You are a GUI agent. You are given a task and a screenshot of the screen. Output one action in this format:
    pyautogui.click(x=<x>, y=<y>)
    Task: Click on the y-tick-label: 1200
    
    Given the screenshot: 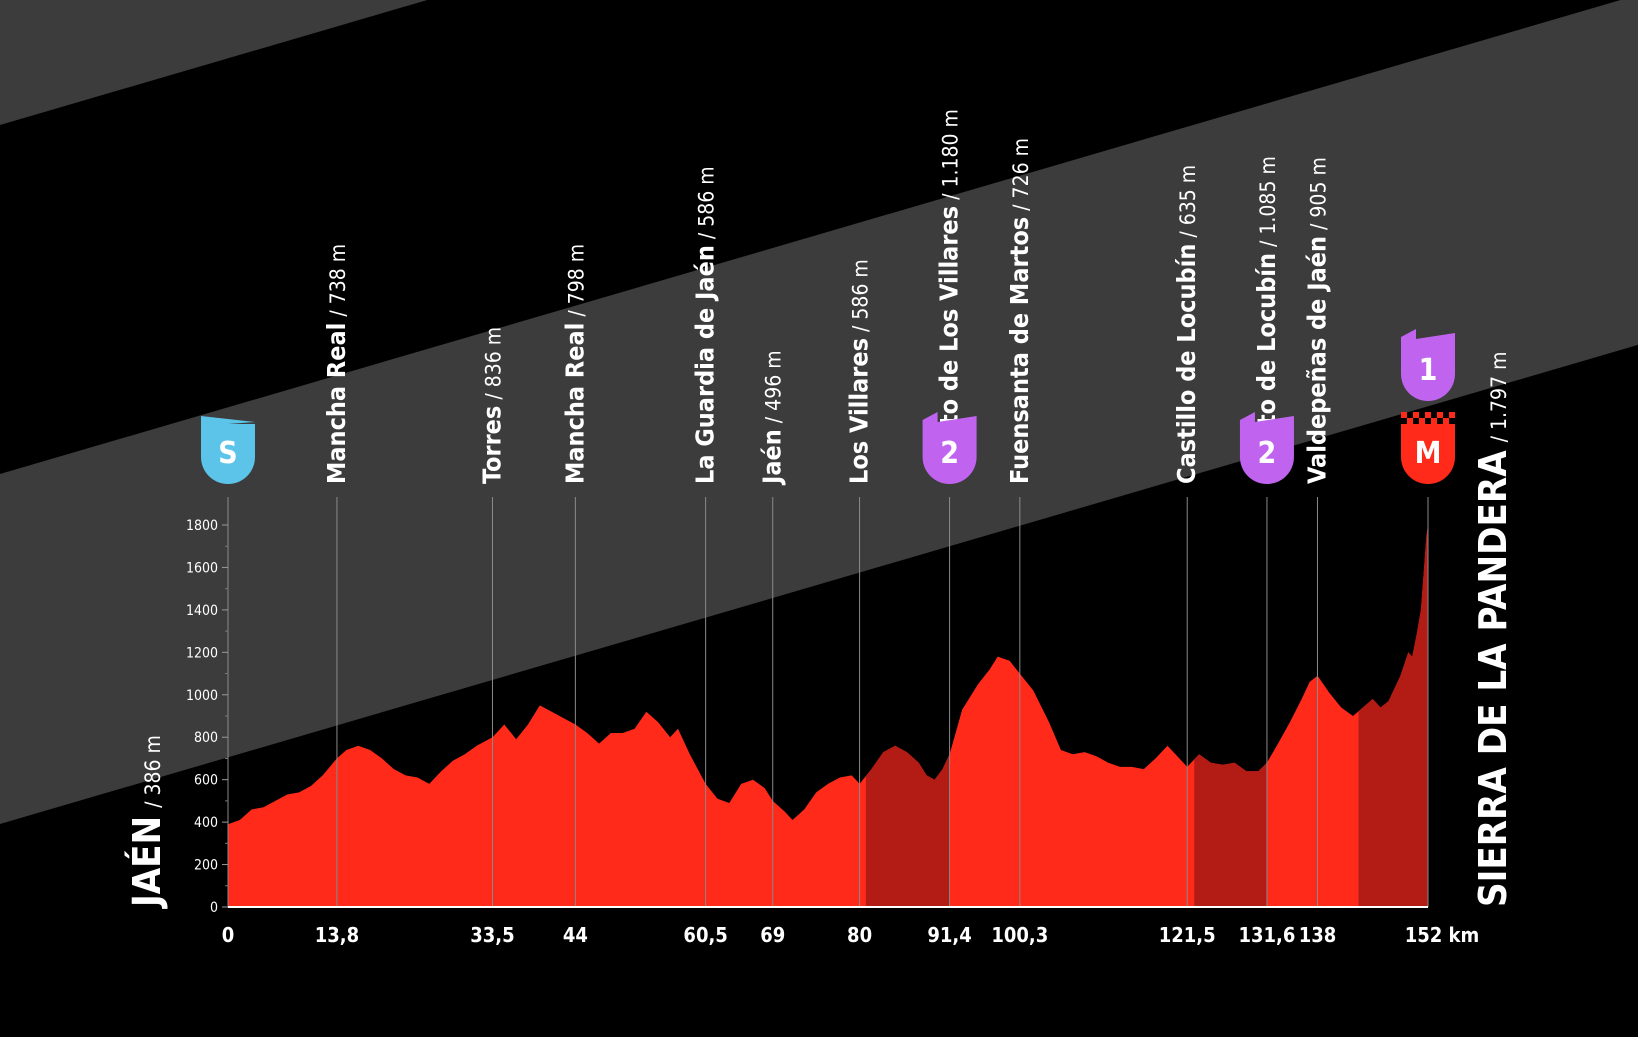 What is the action you would take?
    pyautogui.click(x=202, y=653)
    